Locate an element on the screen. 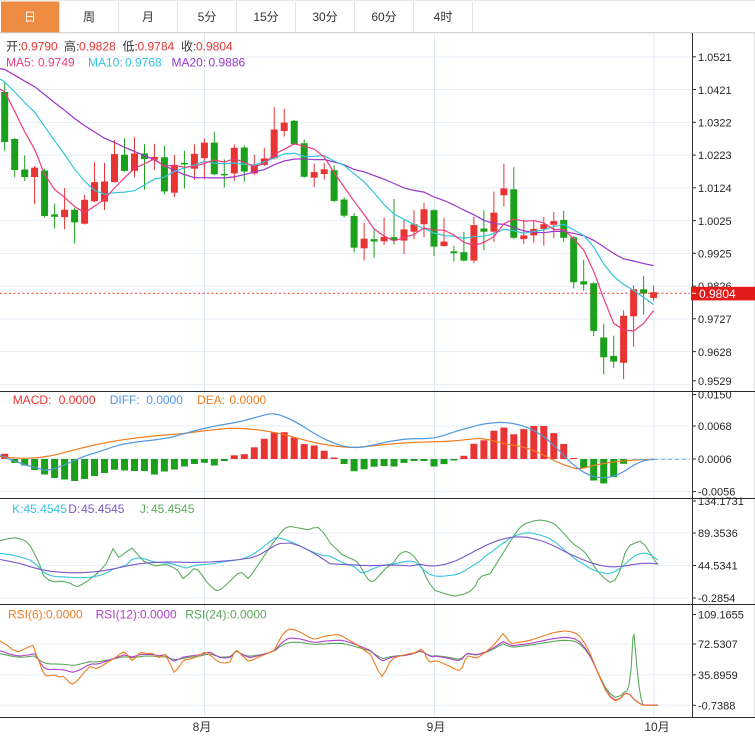 The width and height of the screenshot is (755, 750). svg-text: DIFF: is located at coordinates (125, 400).